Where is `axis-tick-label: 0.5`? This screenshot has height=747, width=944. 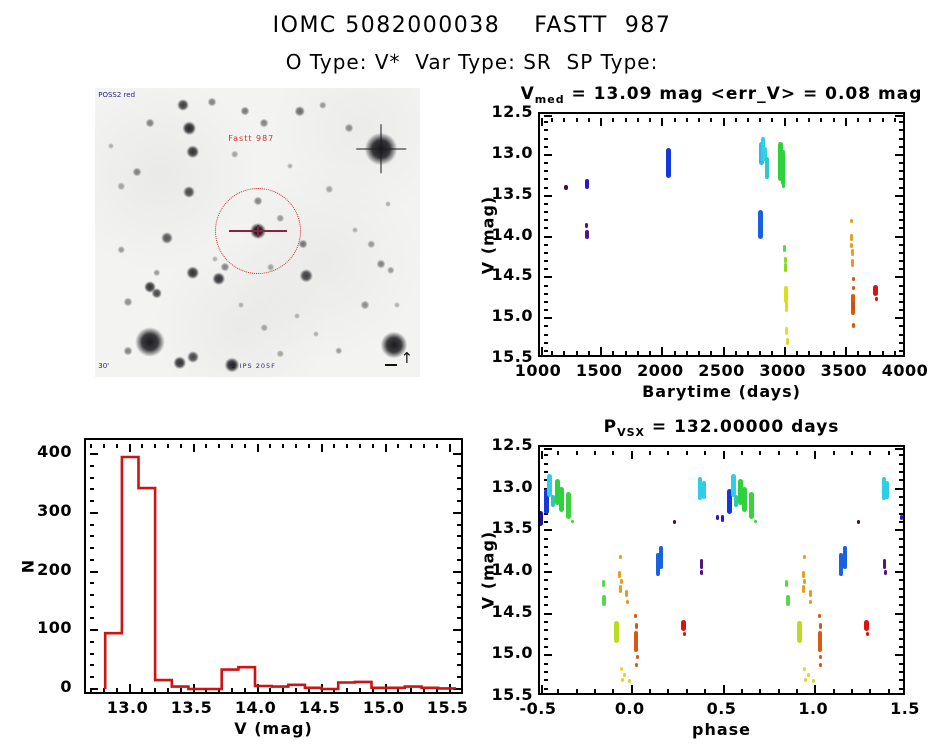
axis-tick-label: 0.5 is located at coordinates (721, 708).